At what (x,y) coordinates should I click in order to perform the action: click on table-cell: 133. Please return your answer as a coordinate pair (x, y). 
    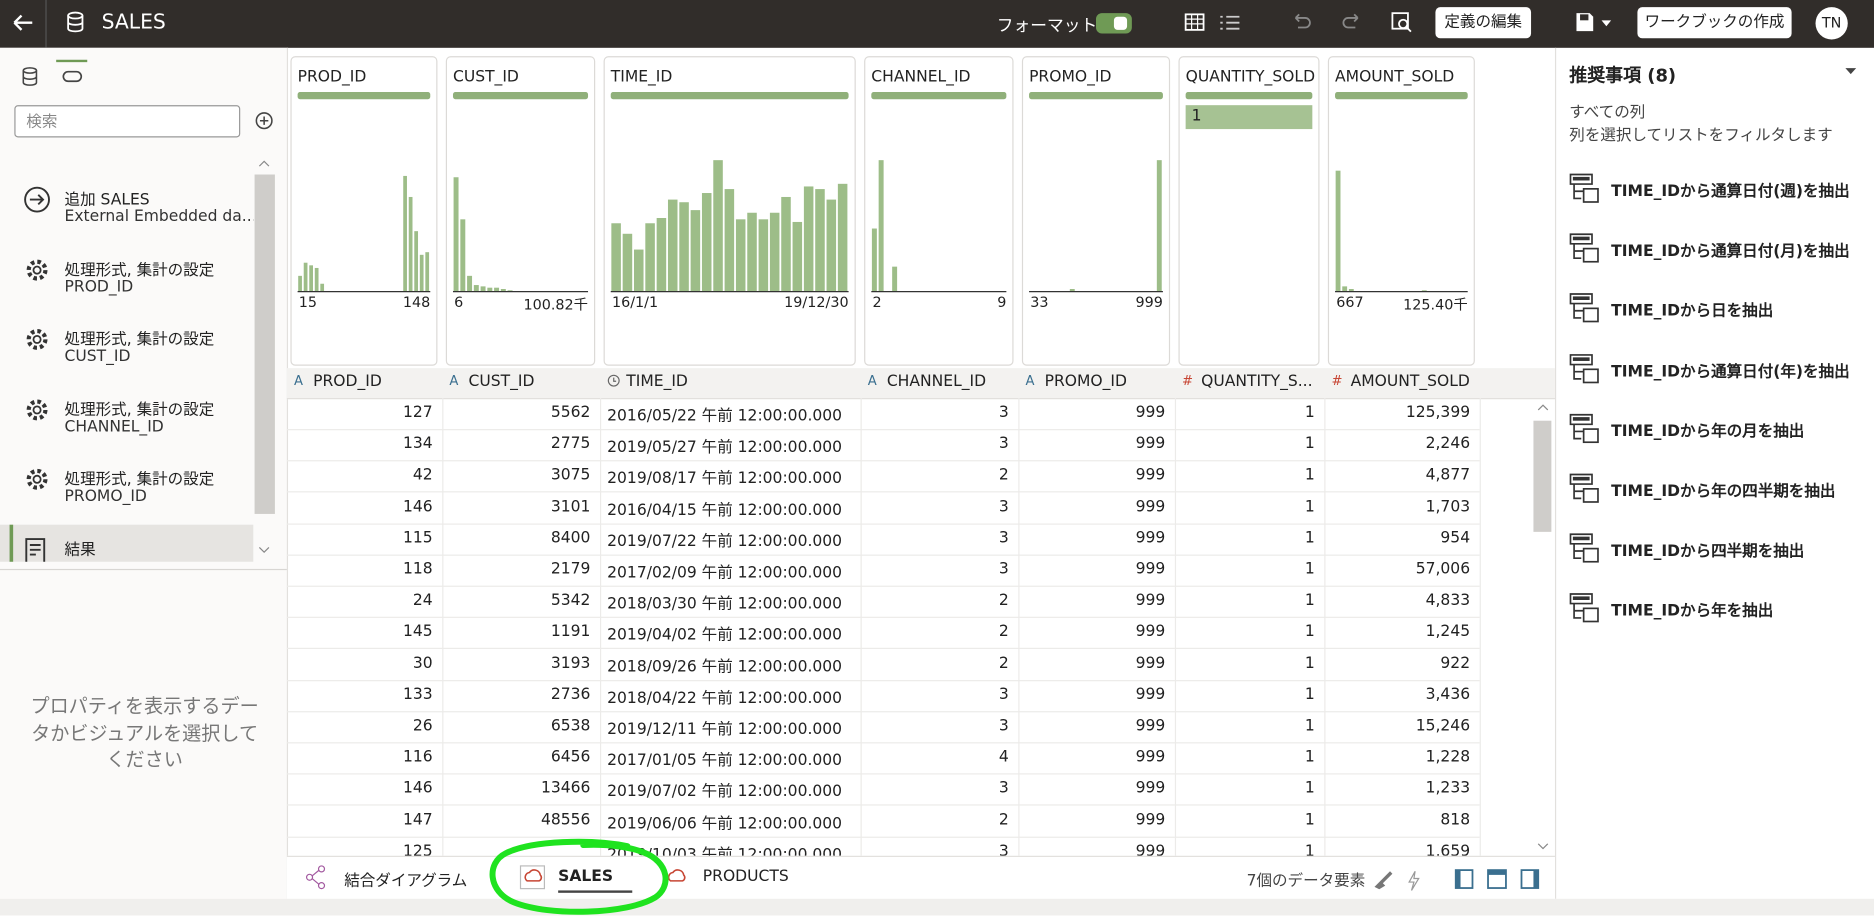
    Looking at the image, I should click on (417, 694).